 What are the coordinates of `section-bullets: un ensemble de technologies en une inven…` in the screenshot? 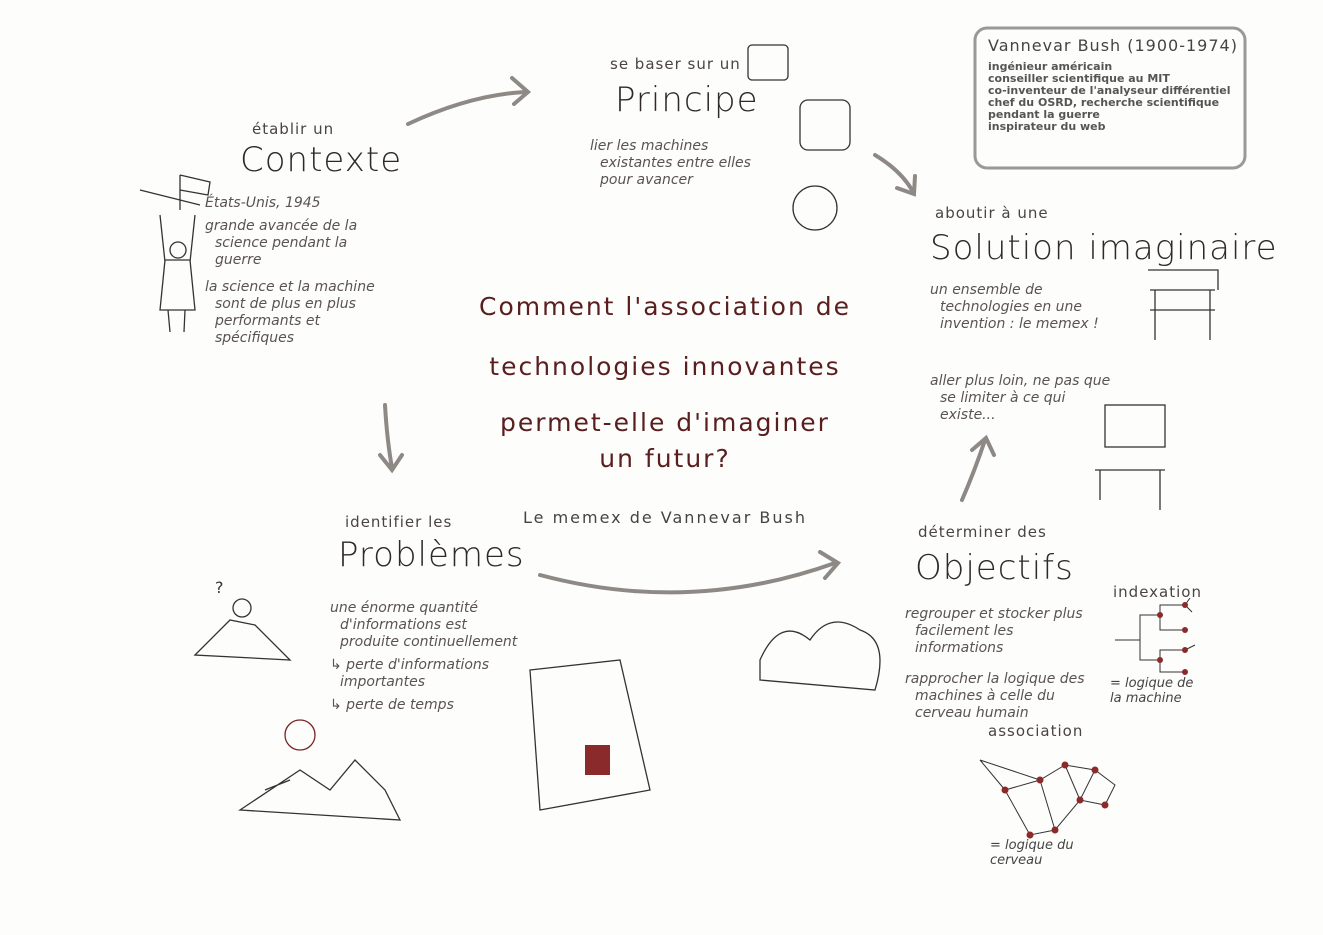 It's located at (1022, 356).